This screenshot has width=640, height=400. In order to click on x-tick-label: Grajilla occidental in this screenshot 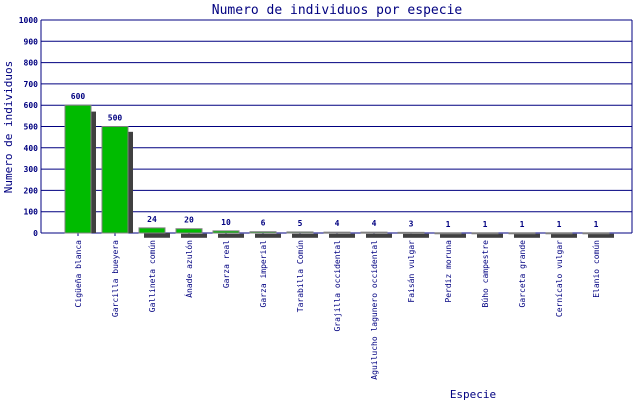, I will do `click(337, 286)`.